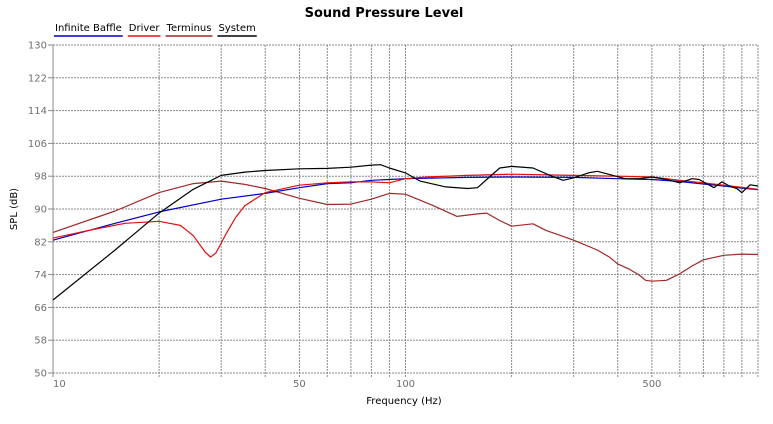 The image size is (773, 424). I want to click on y-tick-label: 90, so click(40, 210).